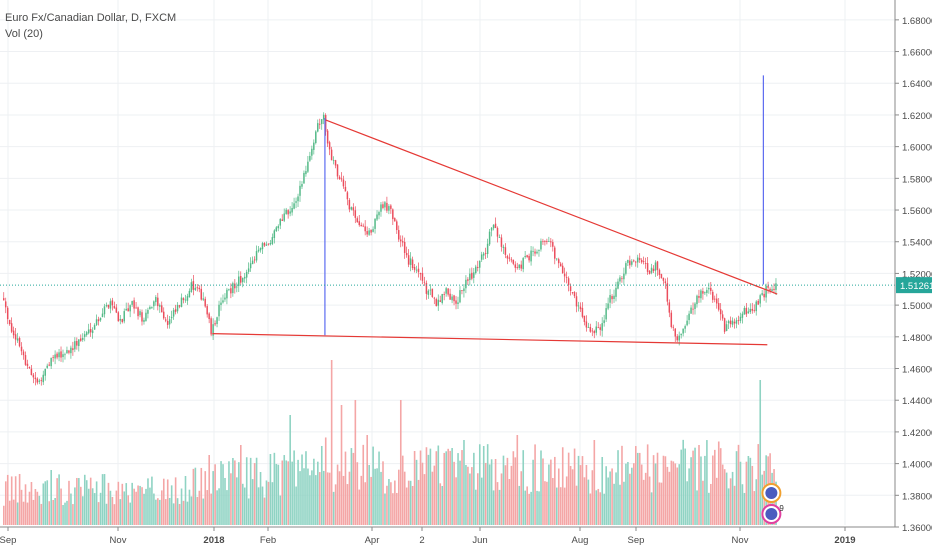 Image resolution: width=932 pixels, height=555 pixels. What do you see at coordinates (490, 339) in the screenshot?
I see `support-trendline` at bounding box center [490, 339].